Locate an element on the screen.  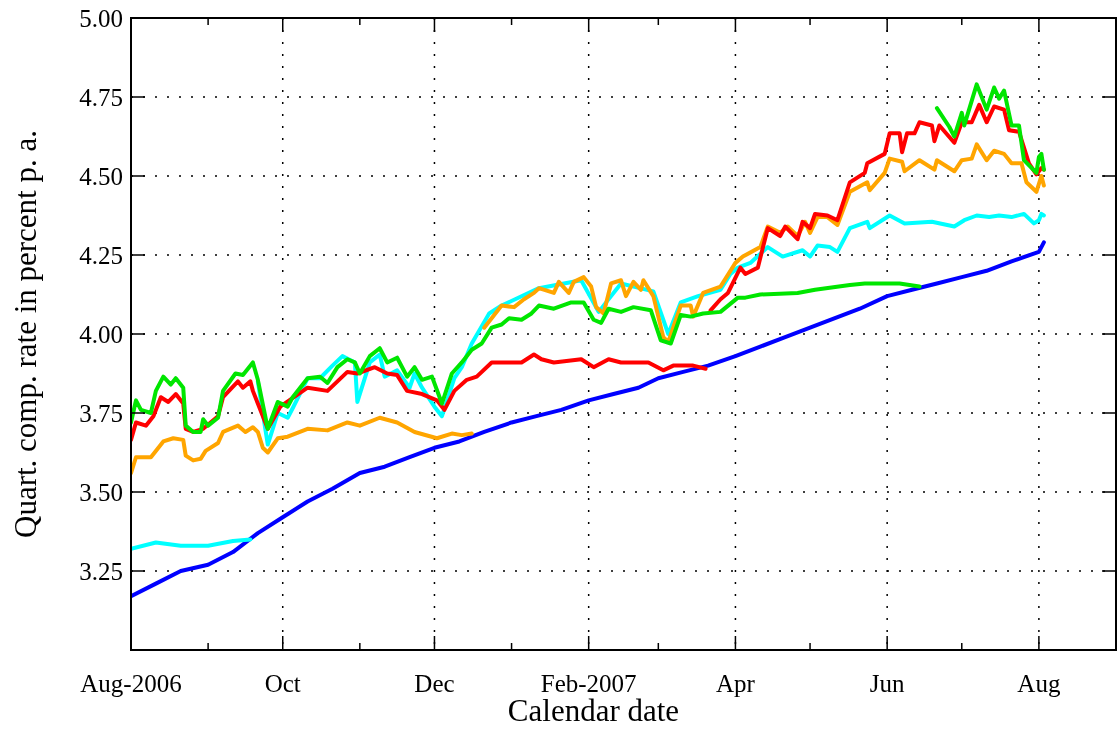
y-tick-label: 4.25 is located at coordinates (101, 255).